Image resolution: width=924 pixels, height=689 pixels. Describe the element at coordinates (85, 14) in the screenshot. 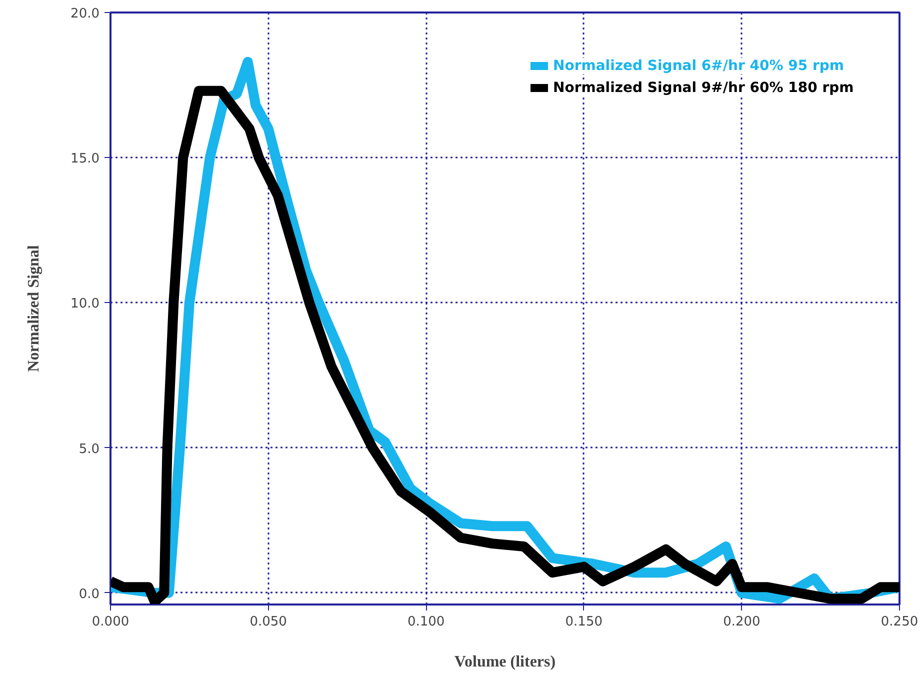

I see `y-tick-label: 20.0` at that location.